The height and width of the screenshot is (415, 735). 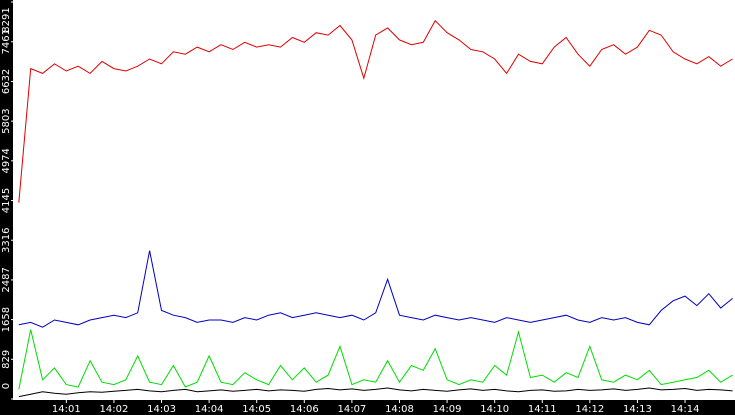 I want to click on x-tick-label: 14:13, so click(x=637, y=409).